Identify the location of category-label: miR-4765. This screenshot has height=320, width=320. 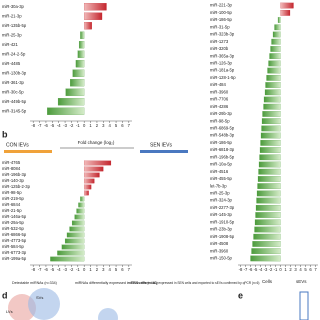
(11, 162).